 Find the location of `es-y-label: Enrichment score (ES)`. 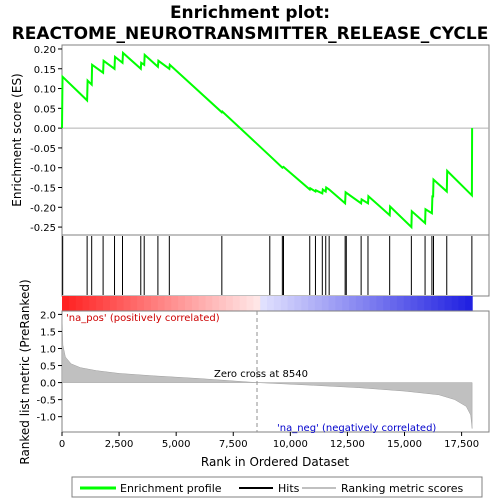

es-y-label: Enrichment score (ES) is located at coordinates (17, 139).